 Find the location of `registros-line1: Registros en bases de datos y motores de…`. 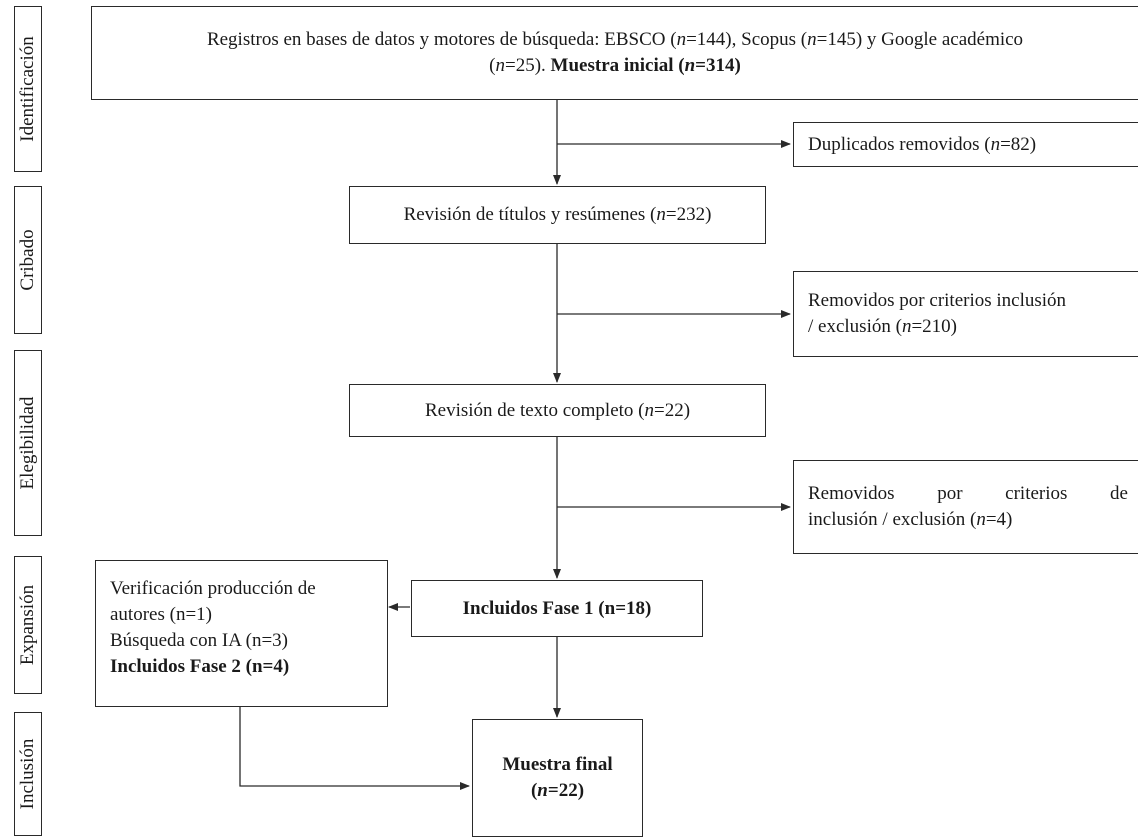

registros-line1: Registros en bases de datos y motores de… is located at coordinates (615, 39).